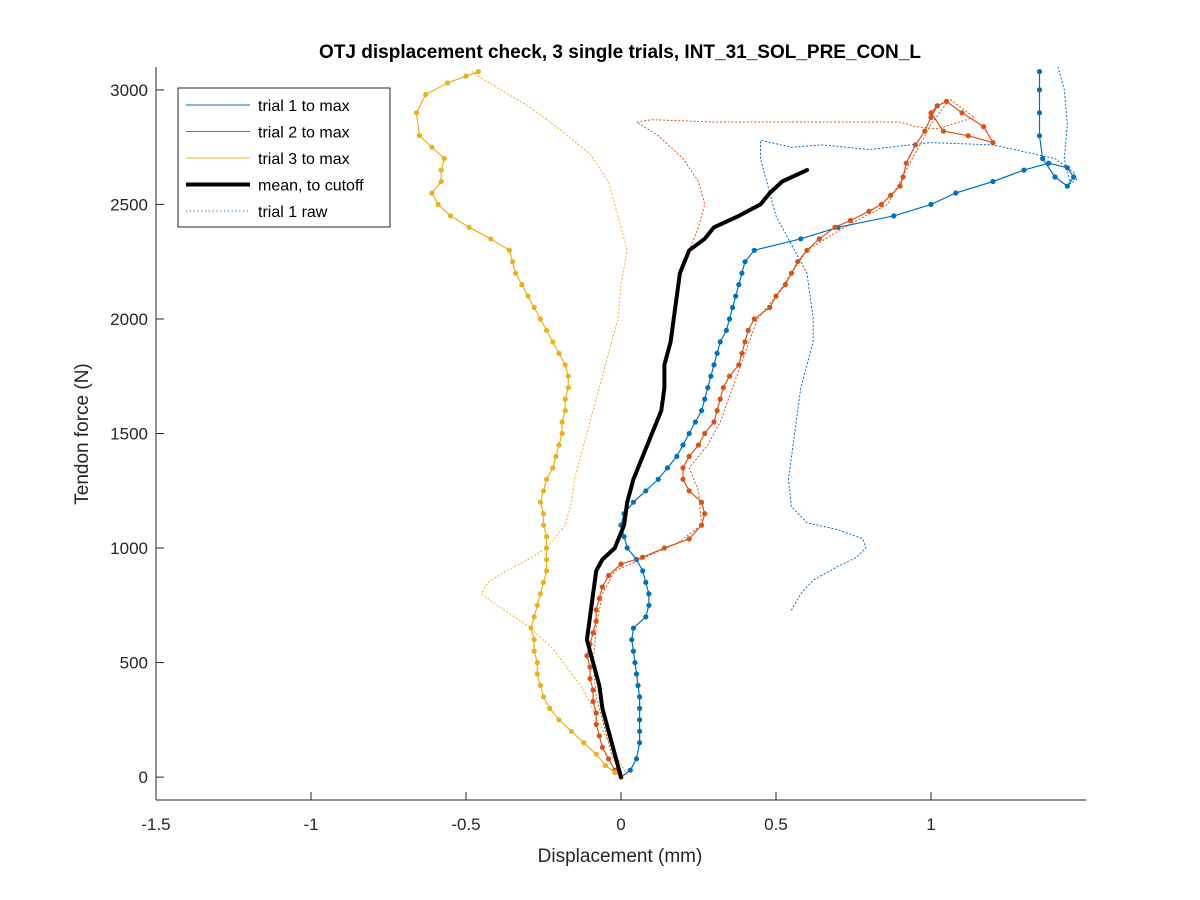 This screenshot has width=1200, height=900. I want to click on legend-label: trial 3 to max, so click(304, 159).